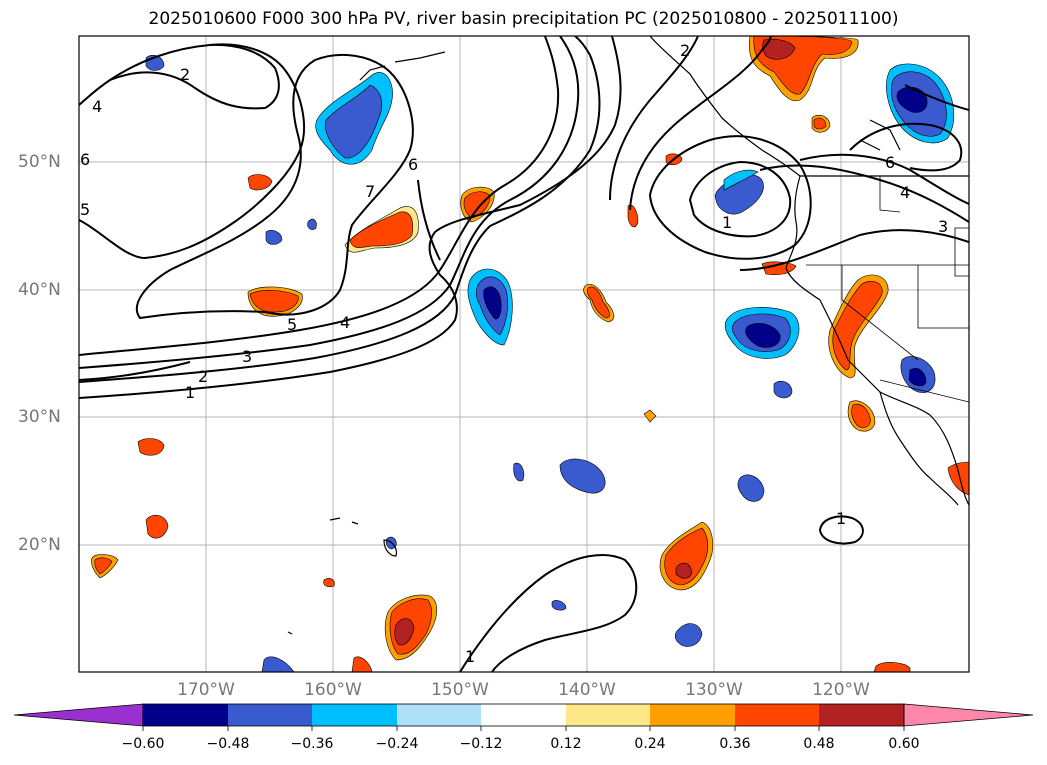  What do you see at coordinates (39, 545) in the screenshot?
I see `lat-label: 20°N` at bounding box center [39, 545].